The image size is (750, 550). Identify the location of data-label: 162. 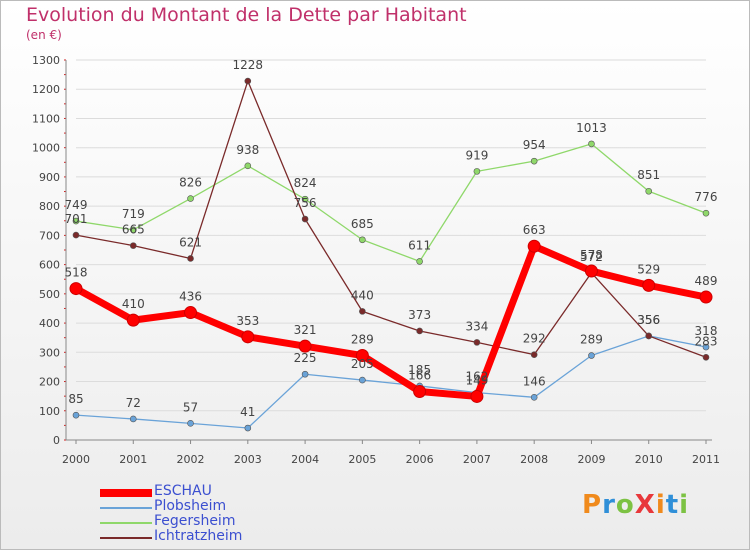
(476, 377).